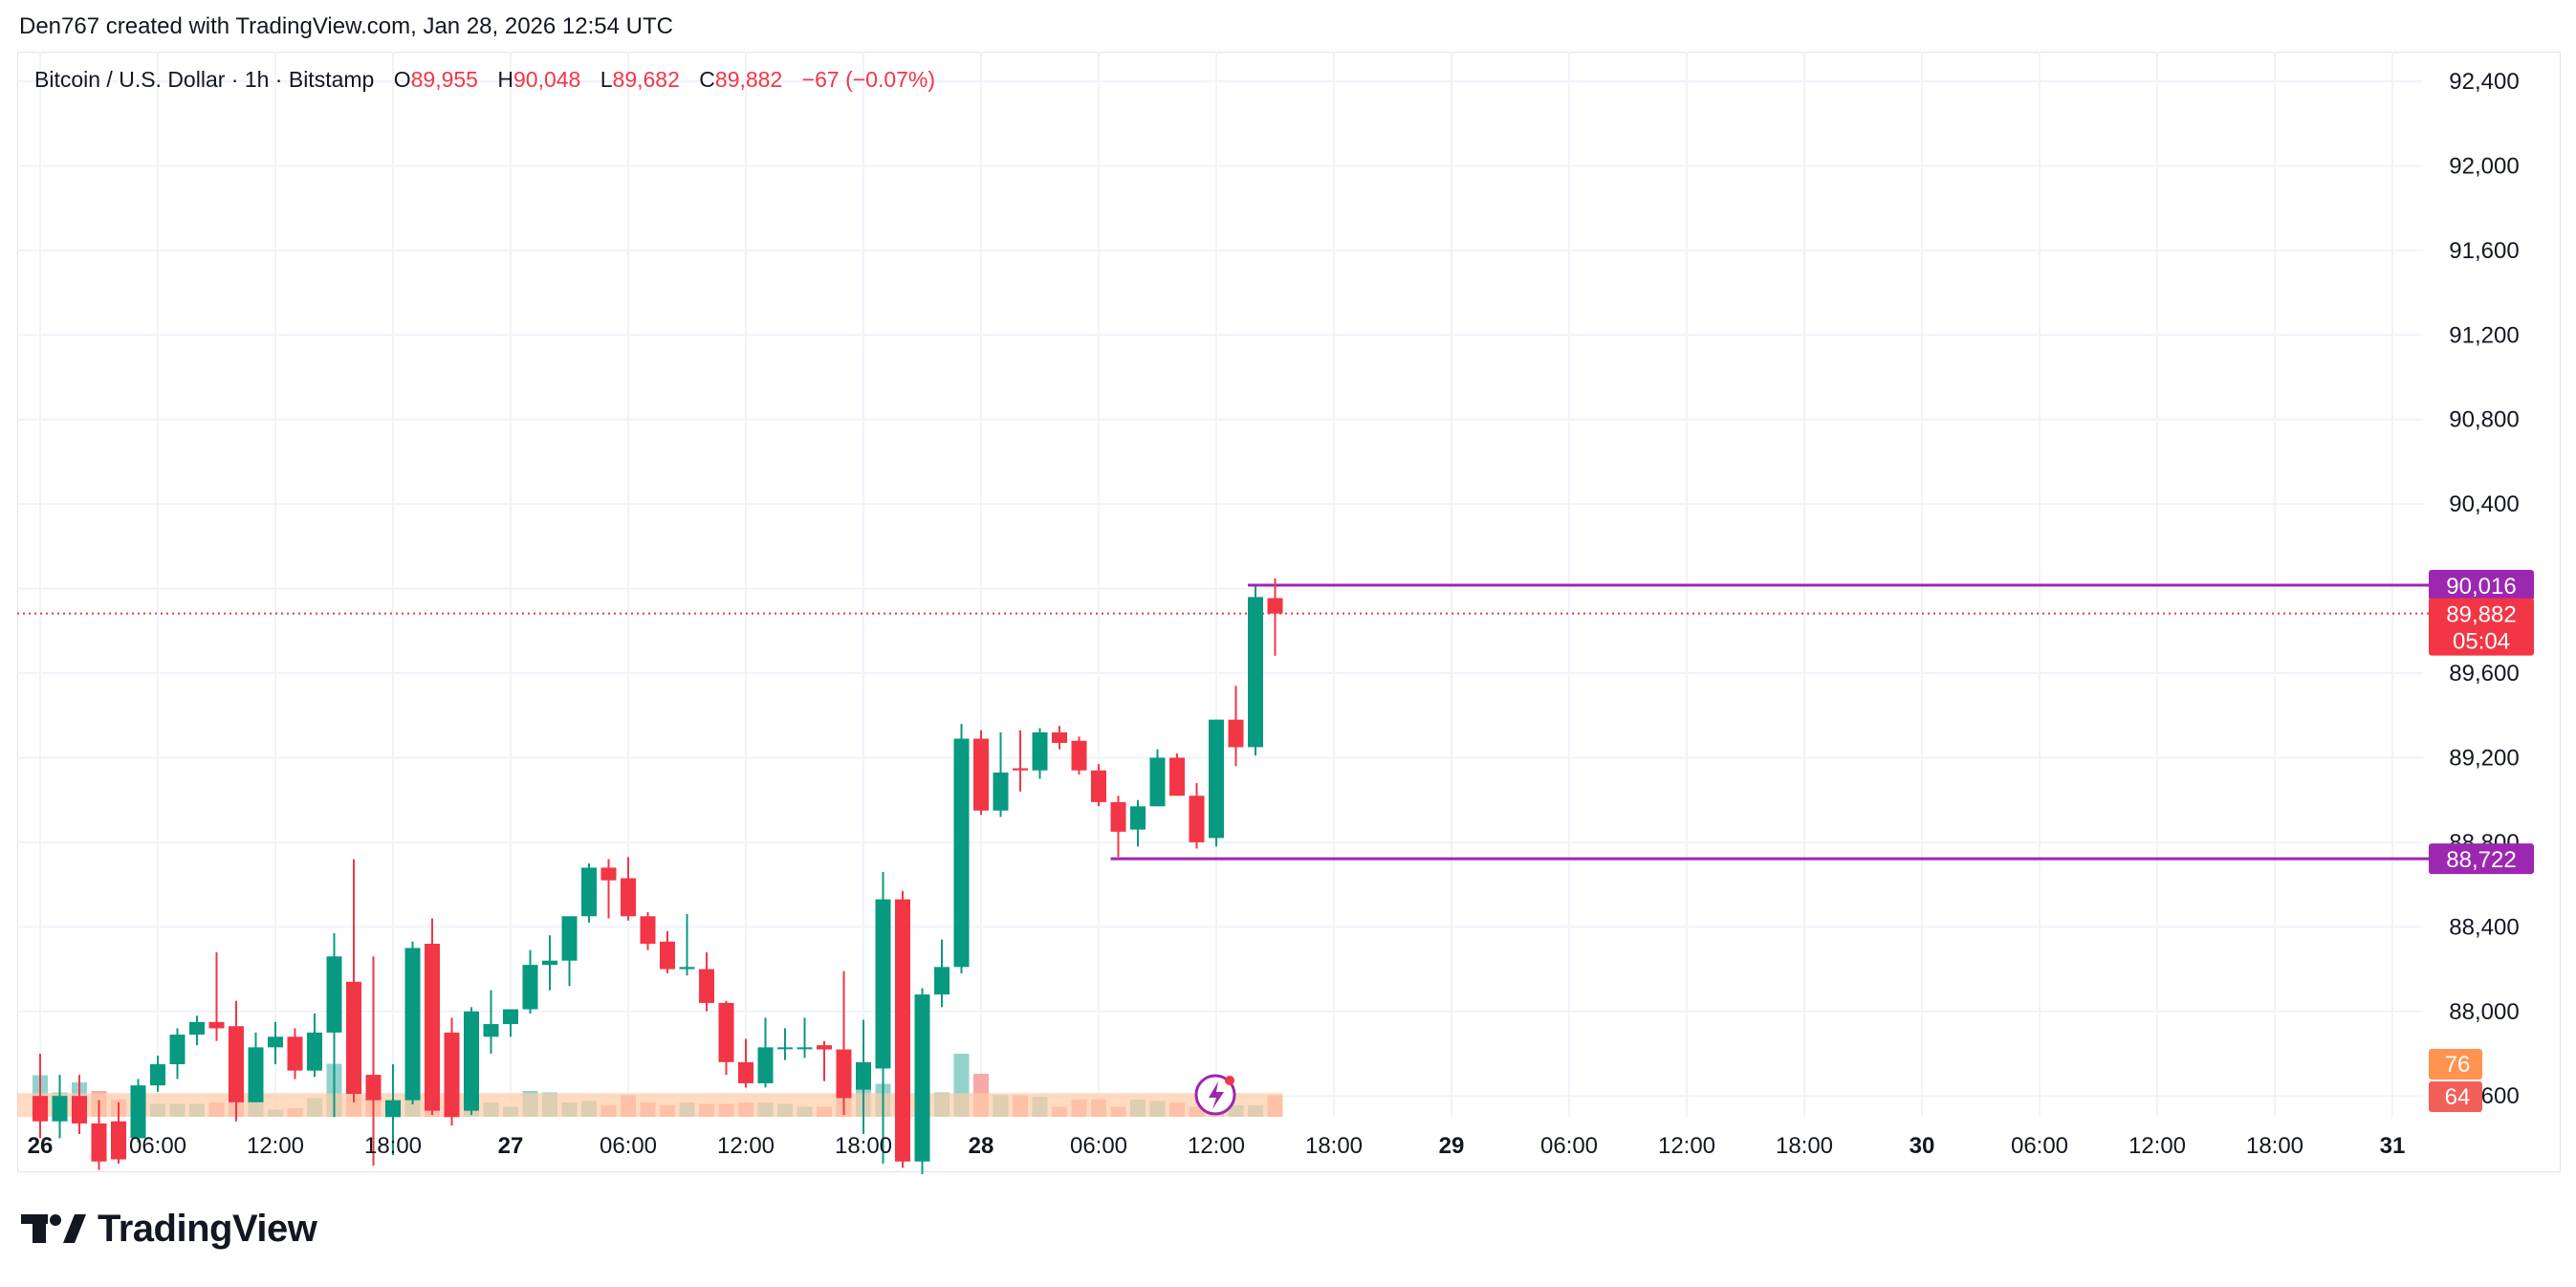 Image resolution: width=2576 pixels, height=1287 pixels. I want to click on price-tick-label: 88,000, so click(2484, 1012).